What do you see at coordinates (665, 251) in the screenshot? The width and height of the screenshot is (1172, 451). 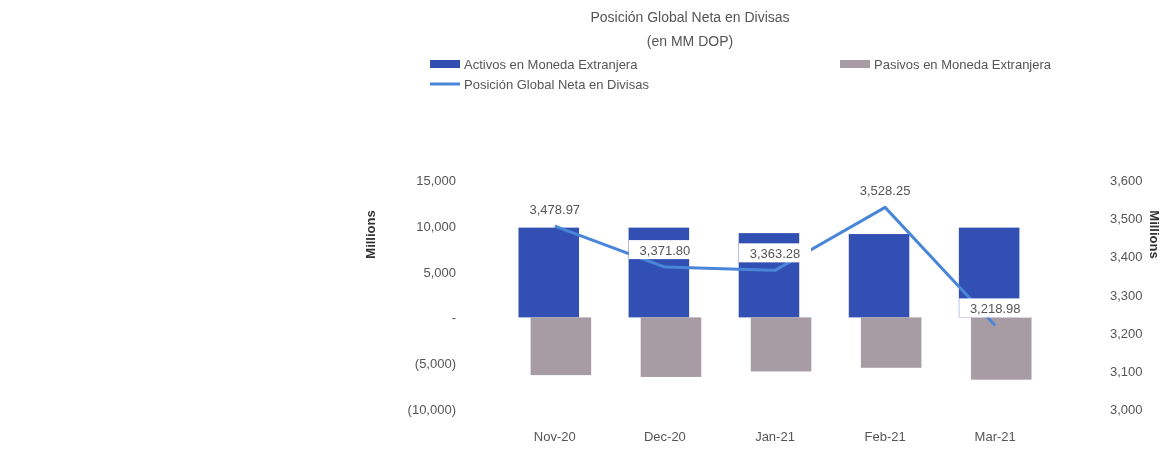 I see `data-label: 3,371.80` at bounding box center [665, 251].